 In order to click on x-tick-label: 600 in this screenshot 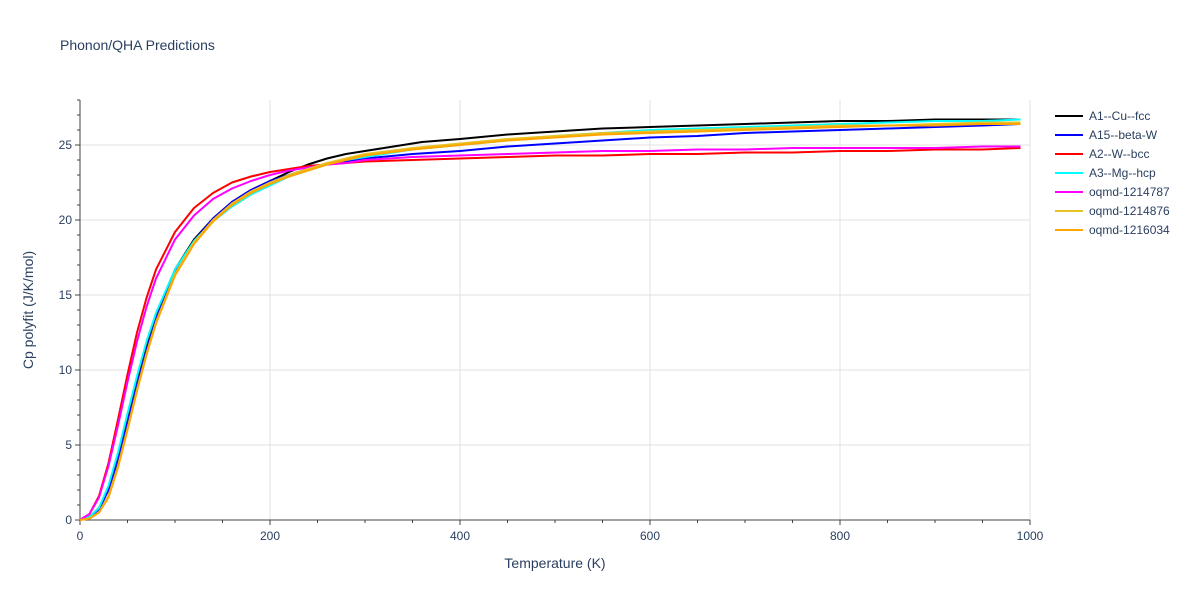, I will do `click(650, 536)`.